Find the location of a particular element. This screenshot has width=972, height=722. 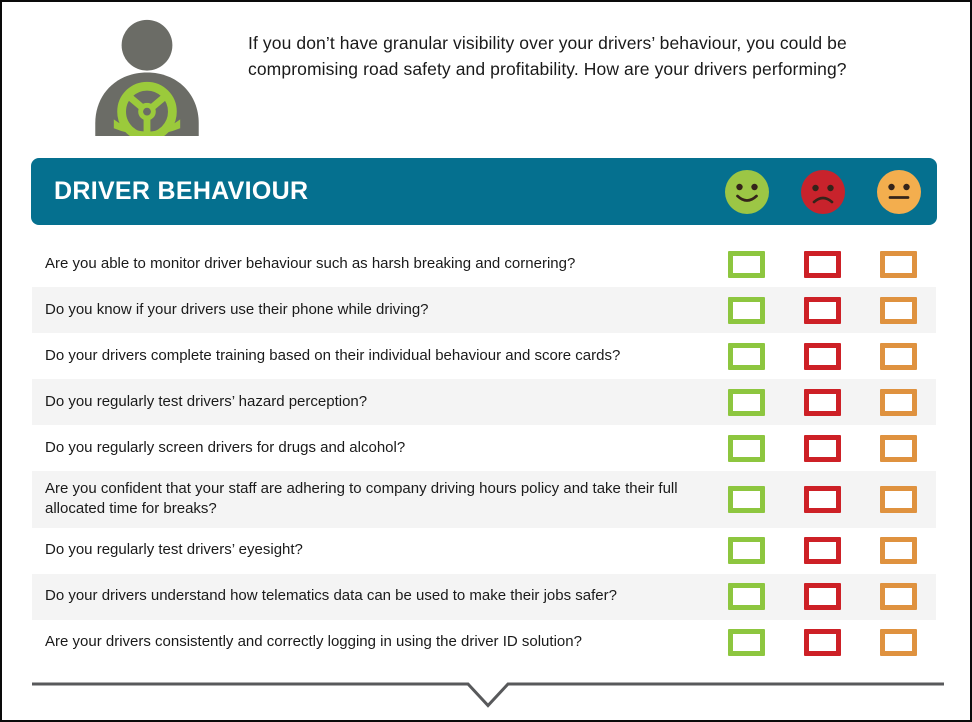

sad-face-icon is located at coordinates (823, 191).